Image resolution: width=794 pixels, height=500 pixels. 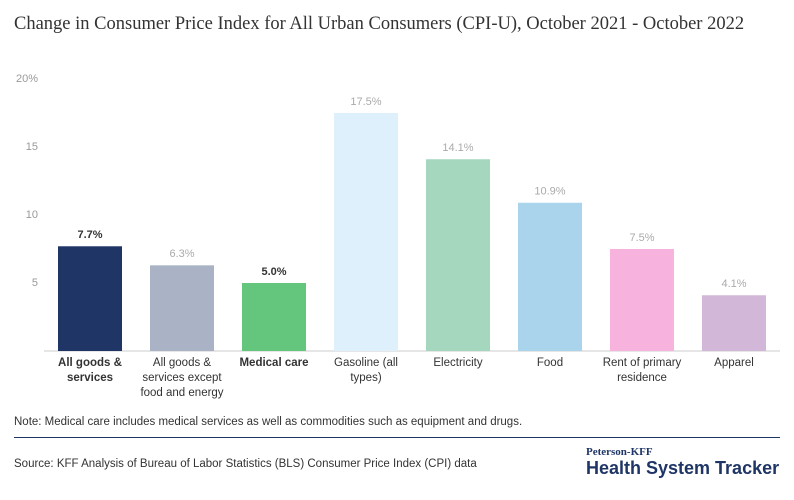 What do you see at coordinates (642, 370) in the screenshot?
I see `x-tick-label: Rent of primary residence` at bounding box center [642, 370].